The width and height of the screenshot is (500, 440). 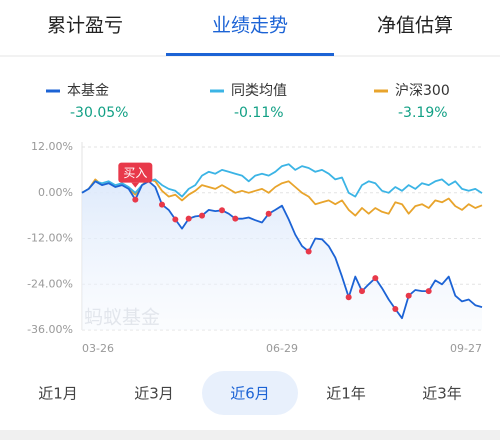 I want to click on legend-change: -30.05%, so click(x=99, y=113).